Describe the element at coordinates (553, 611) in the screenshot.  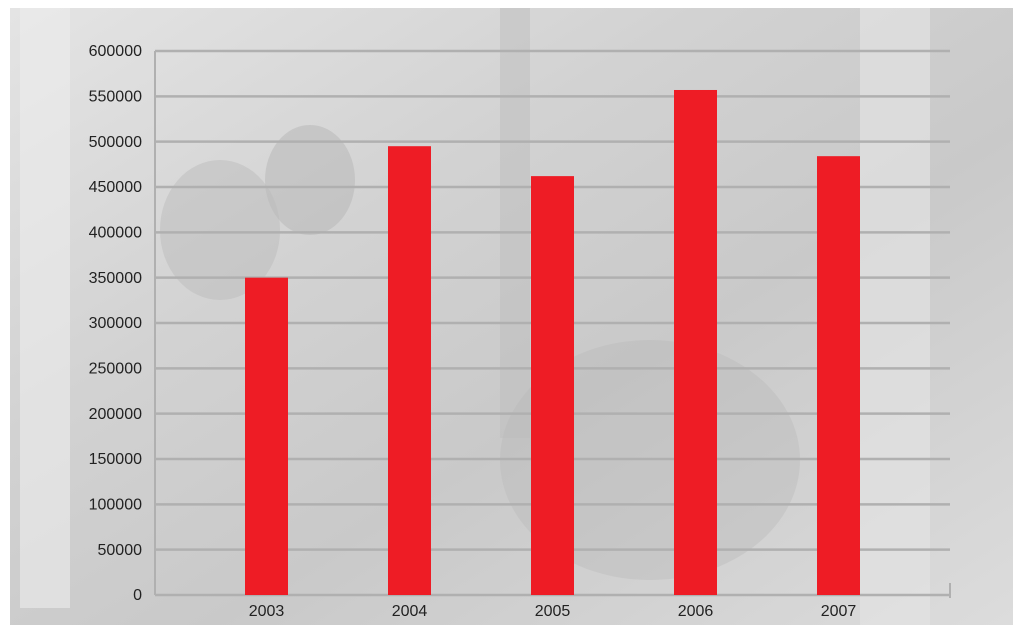
I see `x-tick-label: 2005` at that location.